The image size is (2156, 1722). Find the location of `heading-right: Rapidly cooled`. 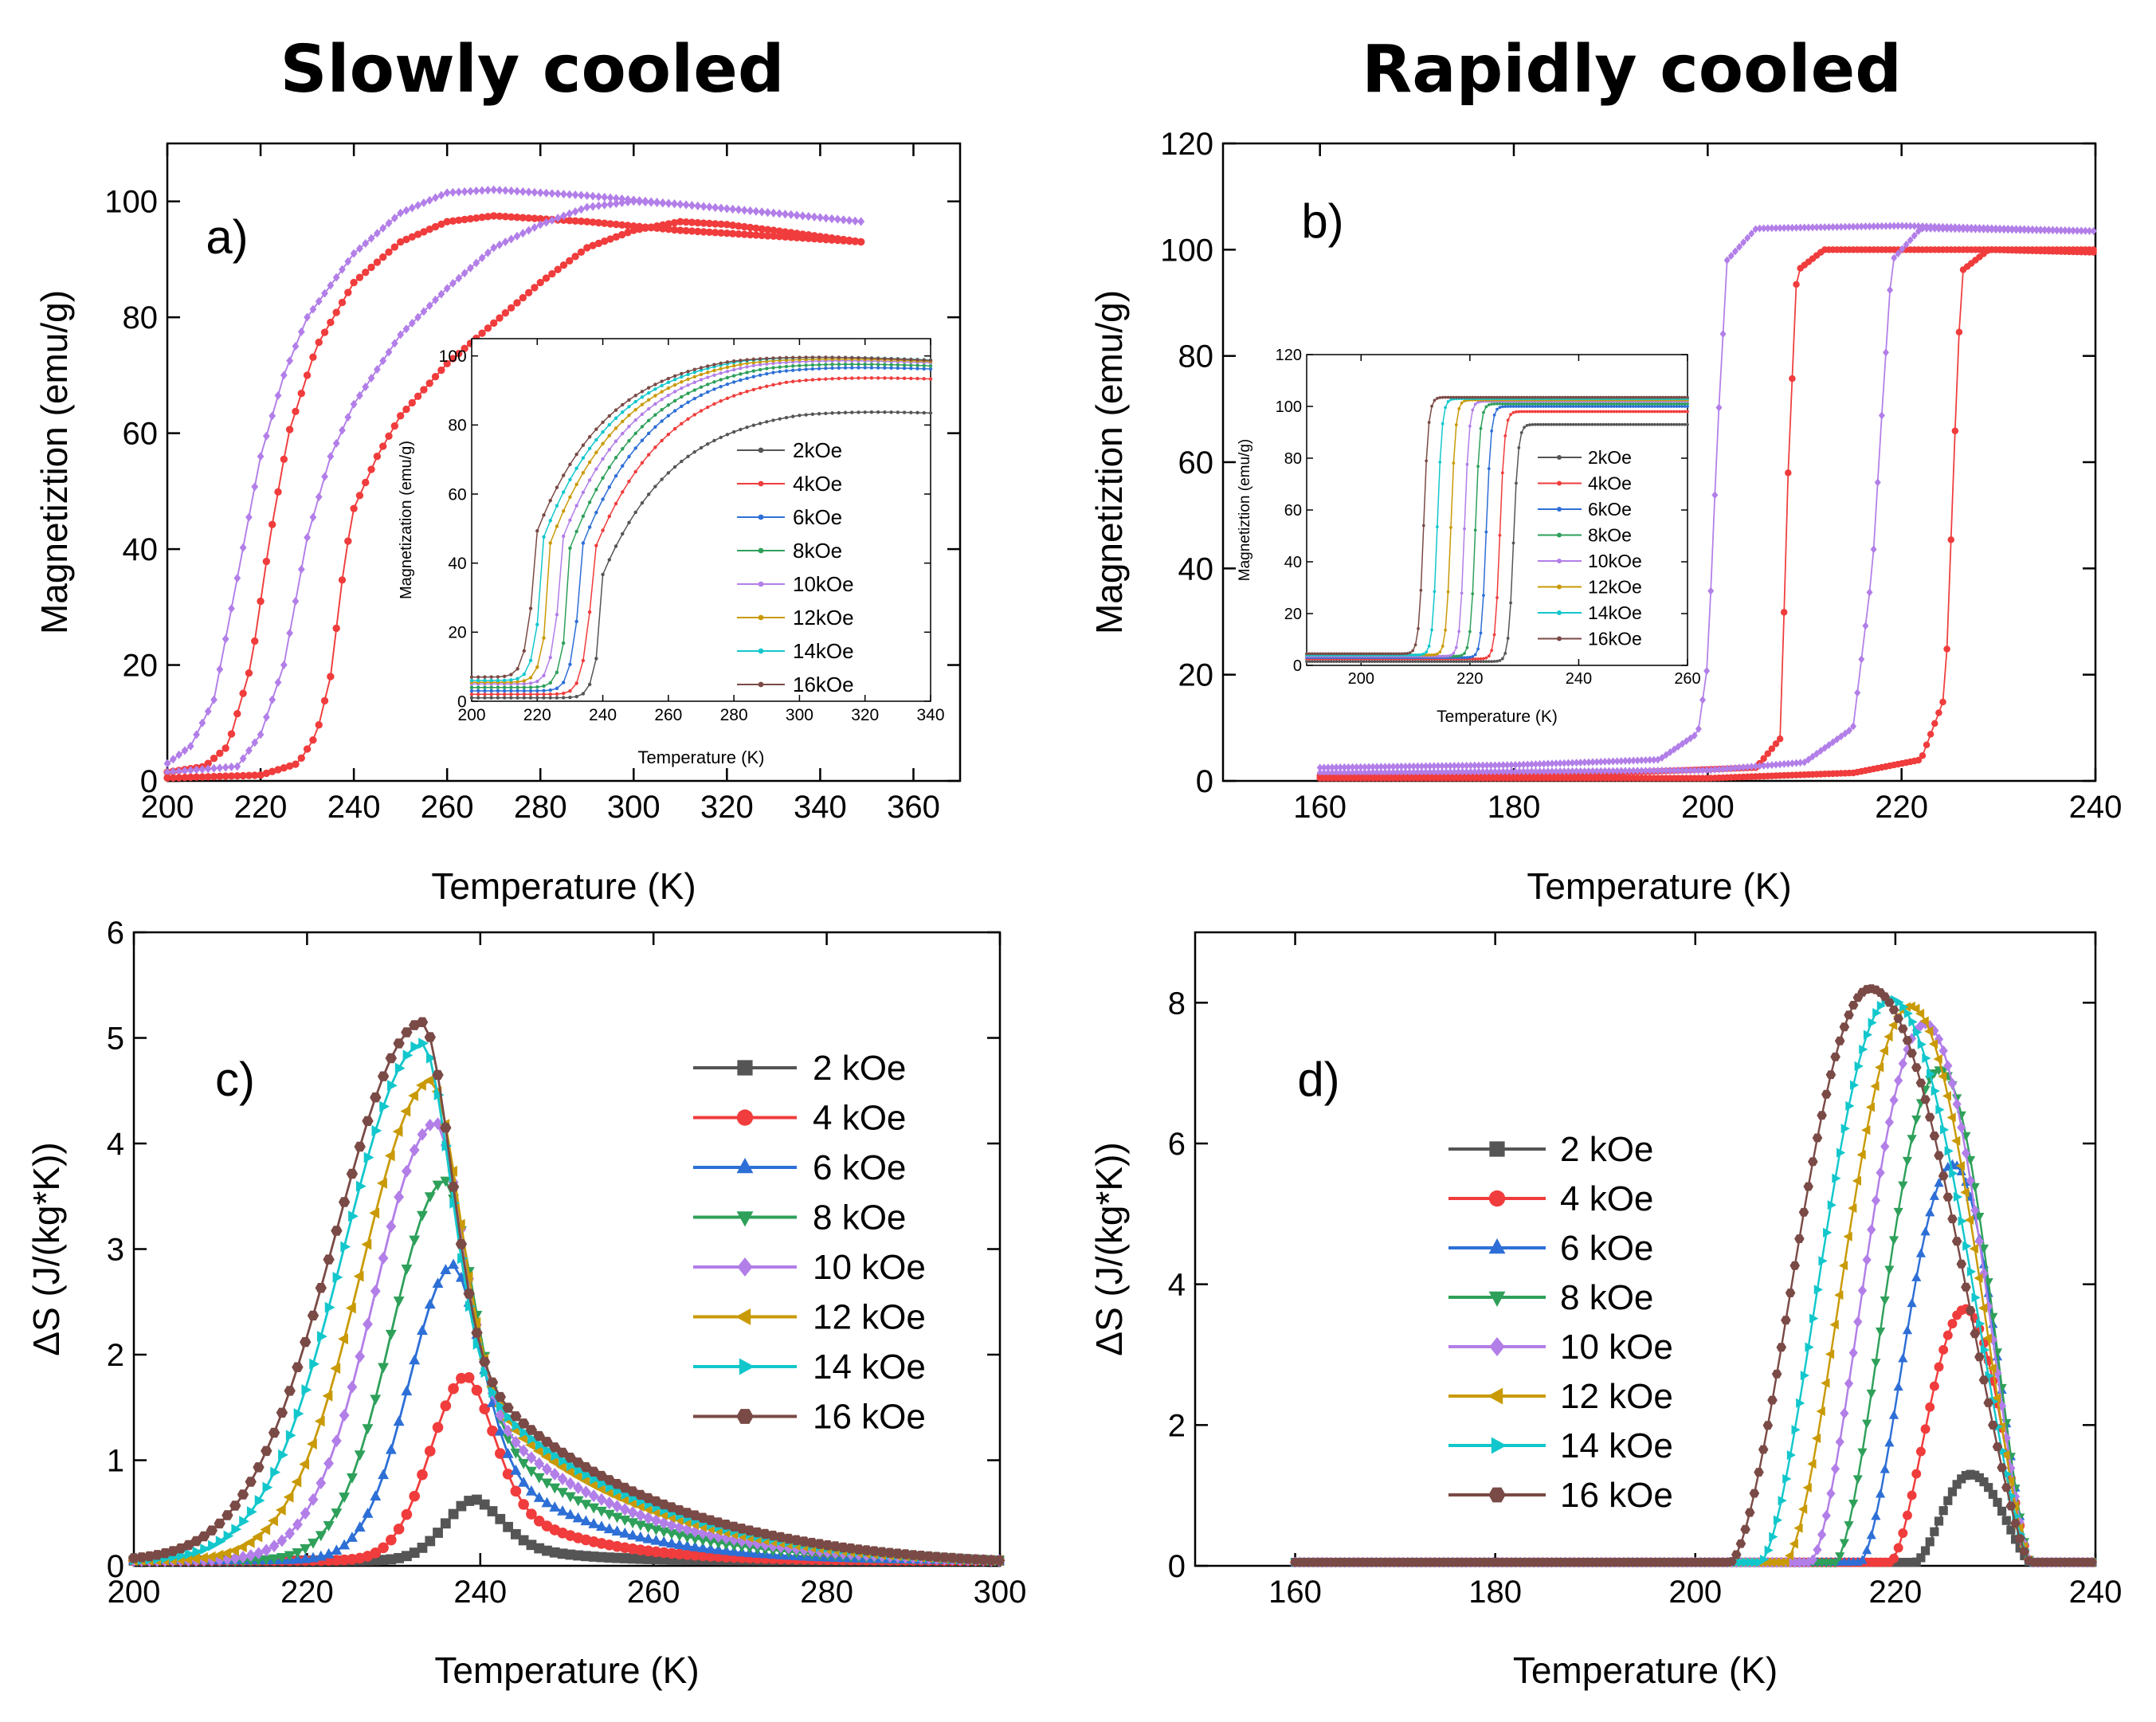

heading-right: Rapidly cooled is located at coordinates (1632, 70).